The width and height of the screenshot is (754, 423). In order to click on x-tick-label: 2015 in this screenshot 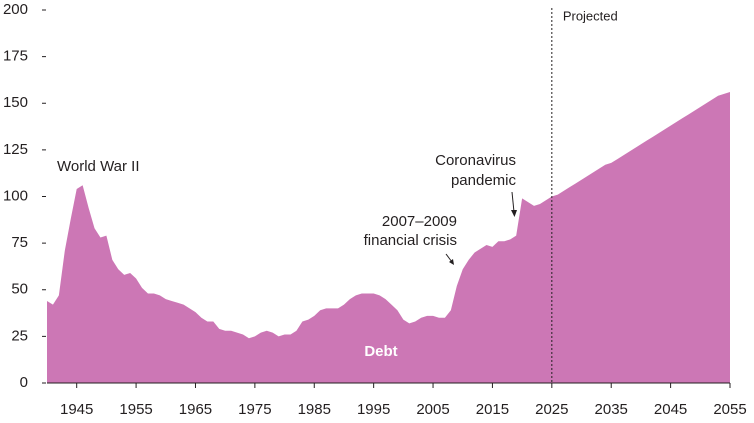, I will do `click(492, 409)`.